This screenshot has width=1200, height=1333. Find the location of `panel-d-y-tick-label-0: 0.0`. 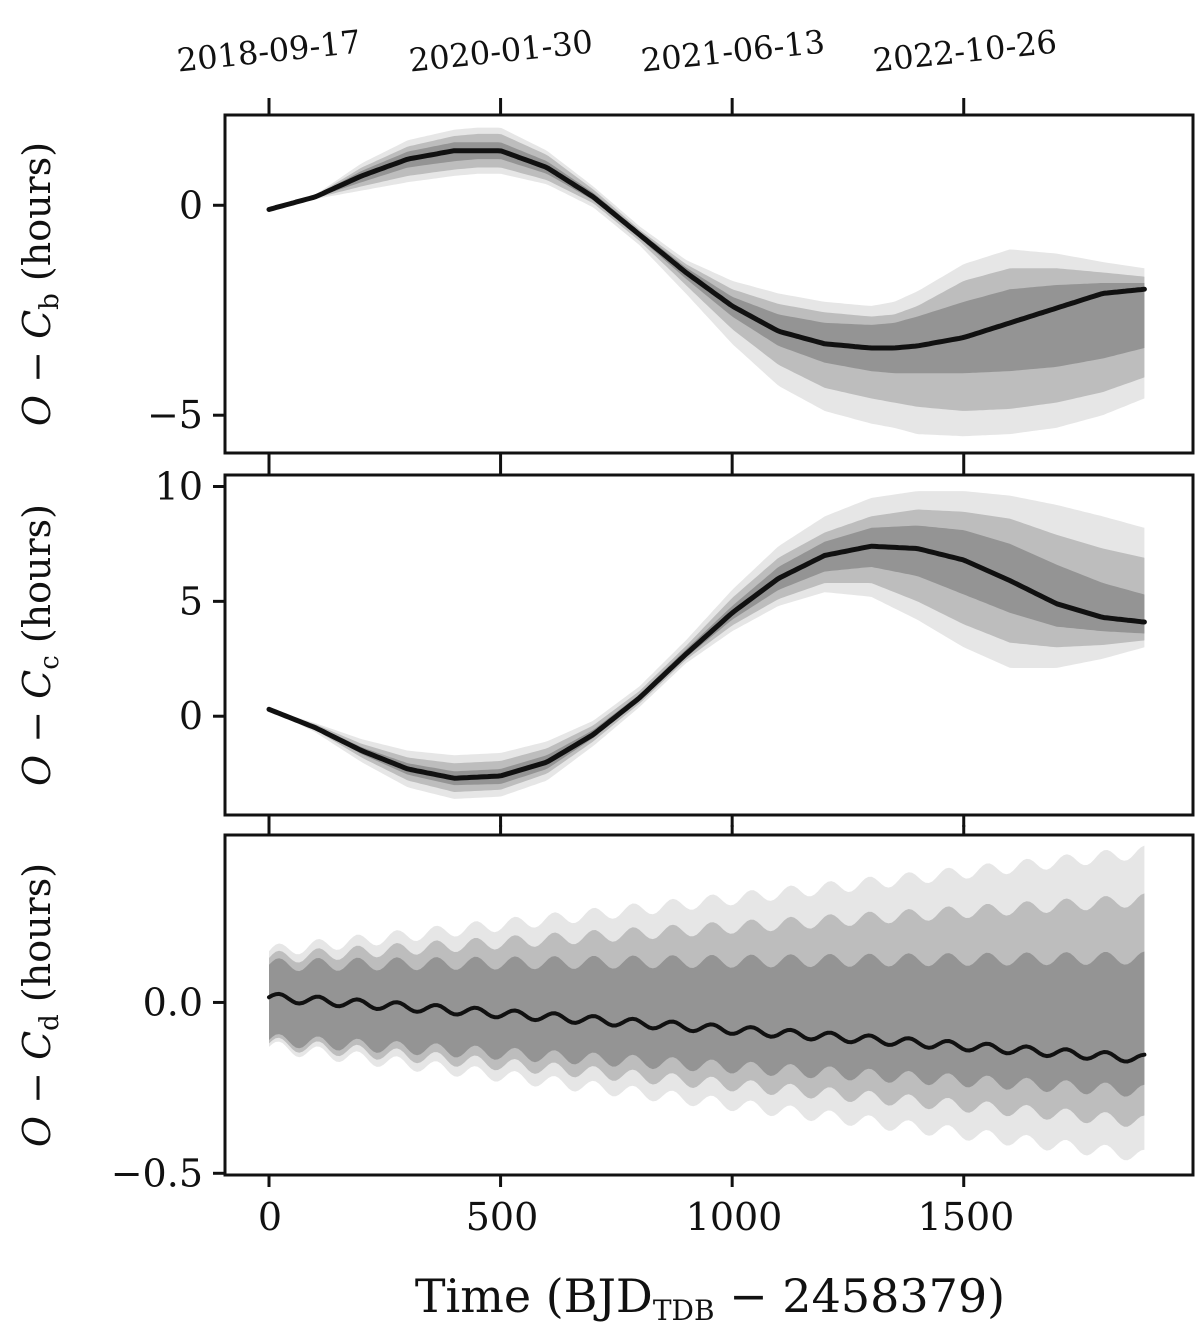

panel-d-y-tick-label-0: 0.0 is located at coordinates (173, 1002).